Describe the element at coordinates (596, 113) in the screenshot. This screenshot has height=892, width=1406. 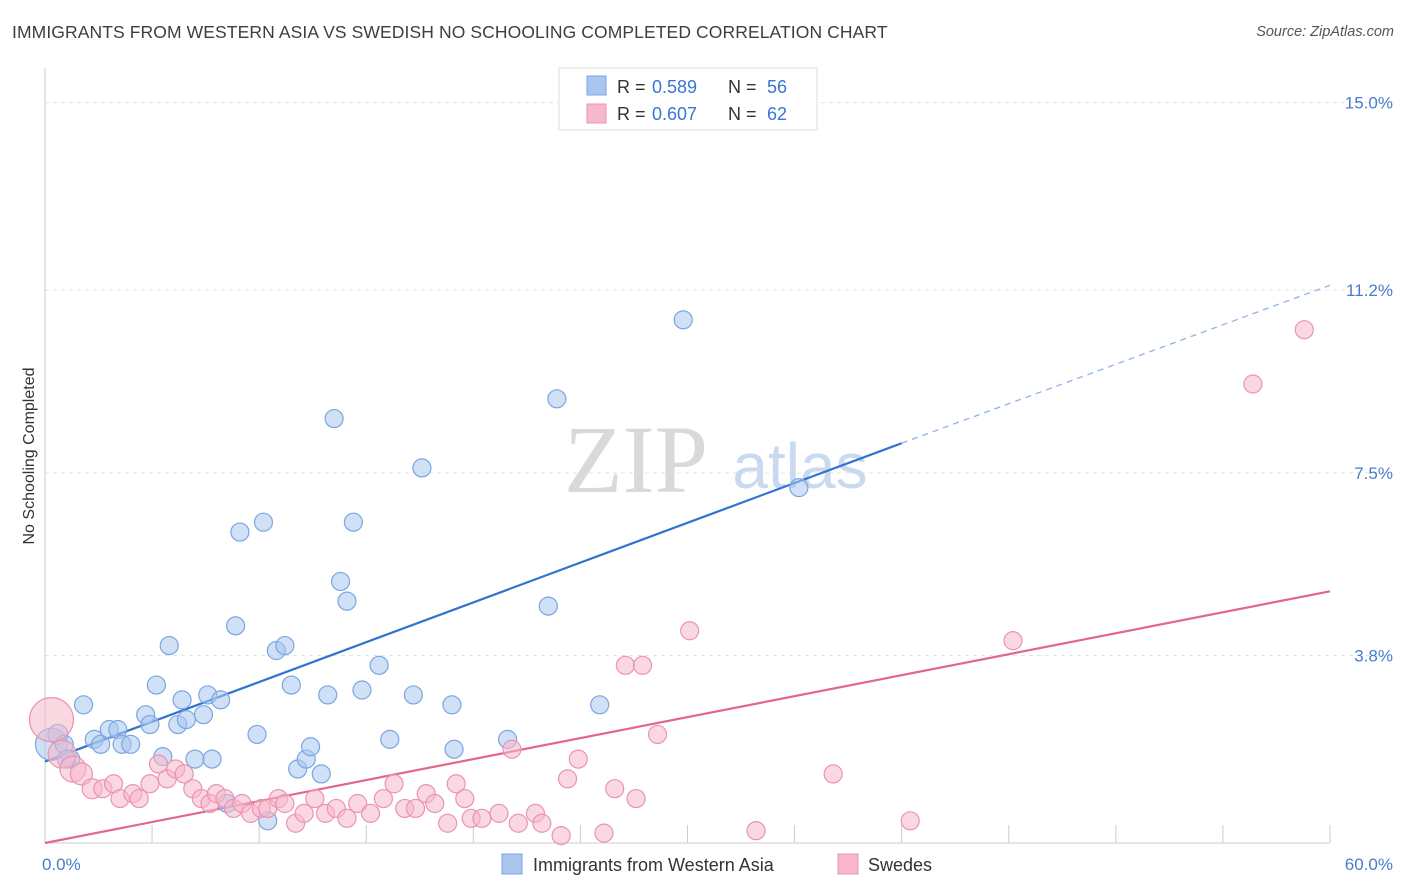
I see `legend-swatch-pink` at that location.